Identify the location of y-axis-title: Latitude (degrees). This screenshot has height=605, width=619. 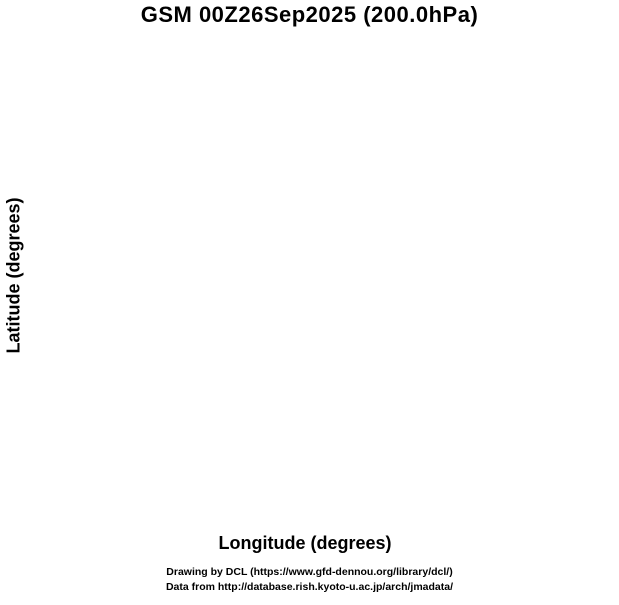
(13, 275).